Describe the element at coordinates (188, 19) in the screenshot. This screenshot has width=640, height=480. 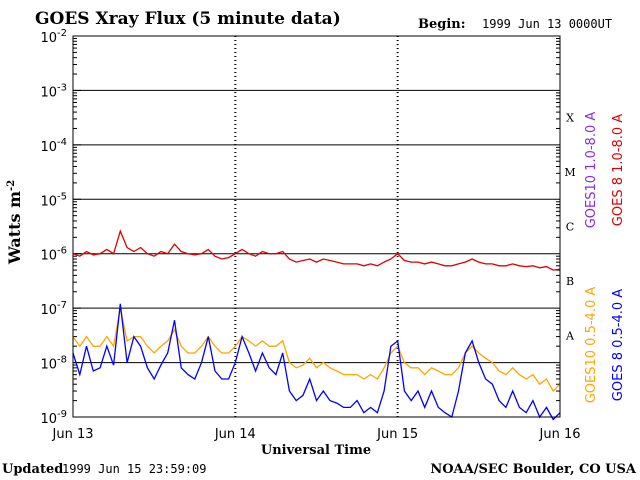
I see `chart-title: GOES Xray Flux (5 minute data)` at that location.